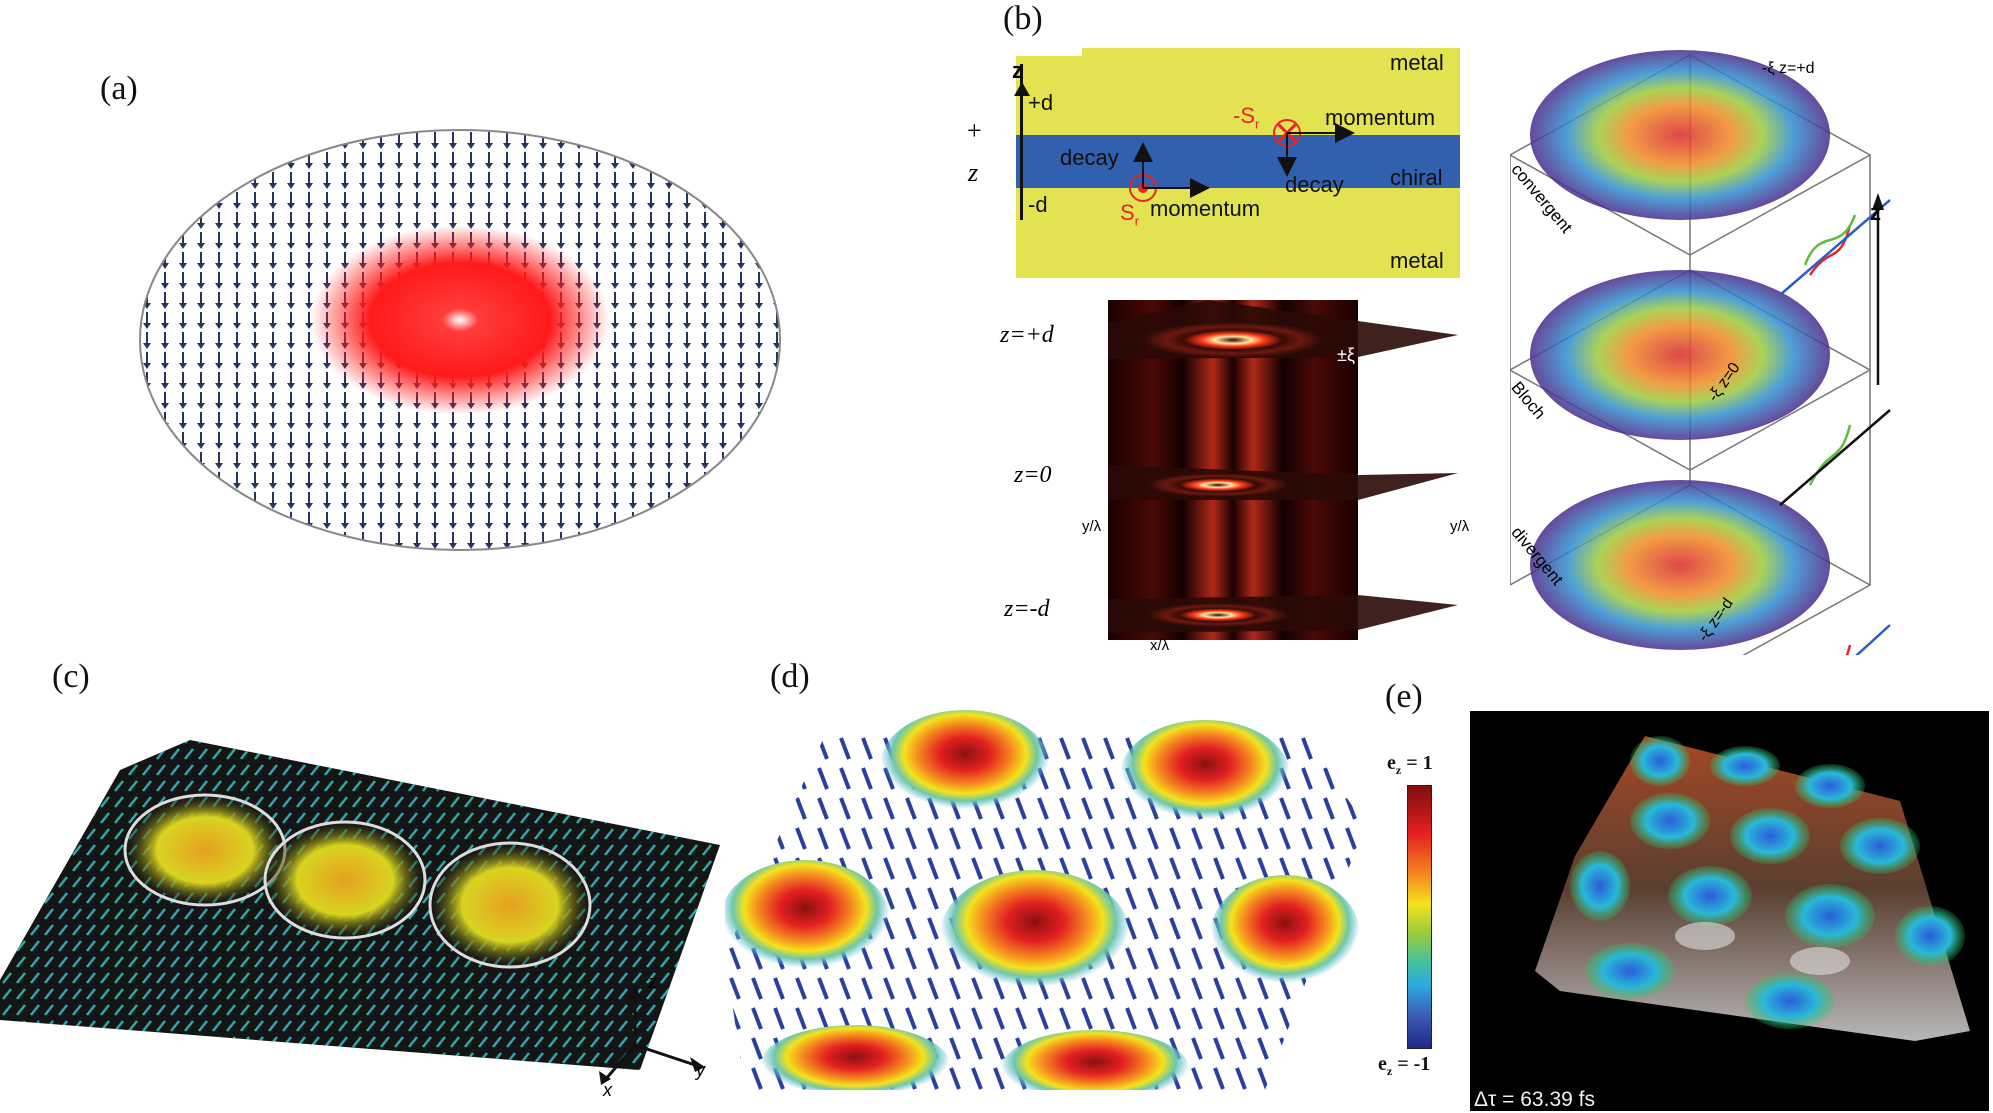  What do you see at coordinates (1417, 62) in the screenshot?
I see `top-metal-label: metal` at bounding box center [1417, 62].